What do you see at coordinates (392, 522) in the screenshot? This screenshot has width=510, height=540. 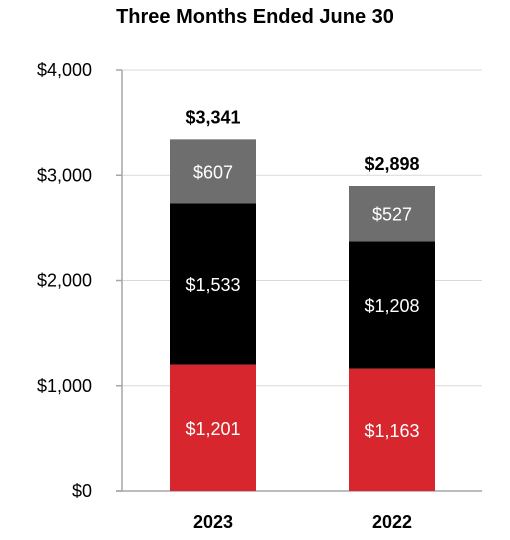 I see `x-tick-label: 2022` at bounding box center [392, 522].